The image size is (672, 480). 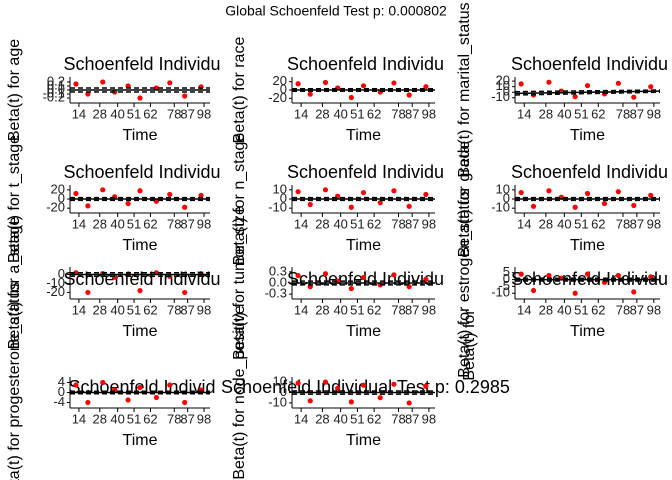 I want to click on y-tick-label: -20, so click(x=277, y=97).